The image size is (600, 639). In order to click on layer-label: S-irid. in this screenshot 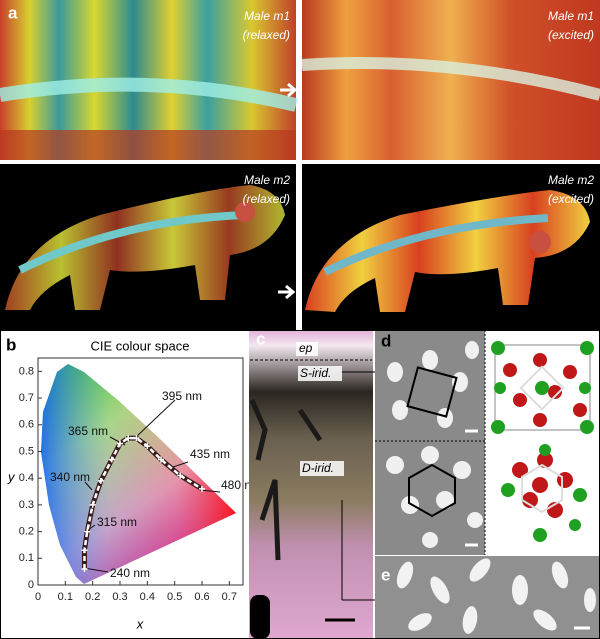, I will do `click(315, 373)`.